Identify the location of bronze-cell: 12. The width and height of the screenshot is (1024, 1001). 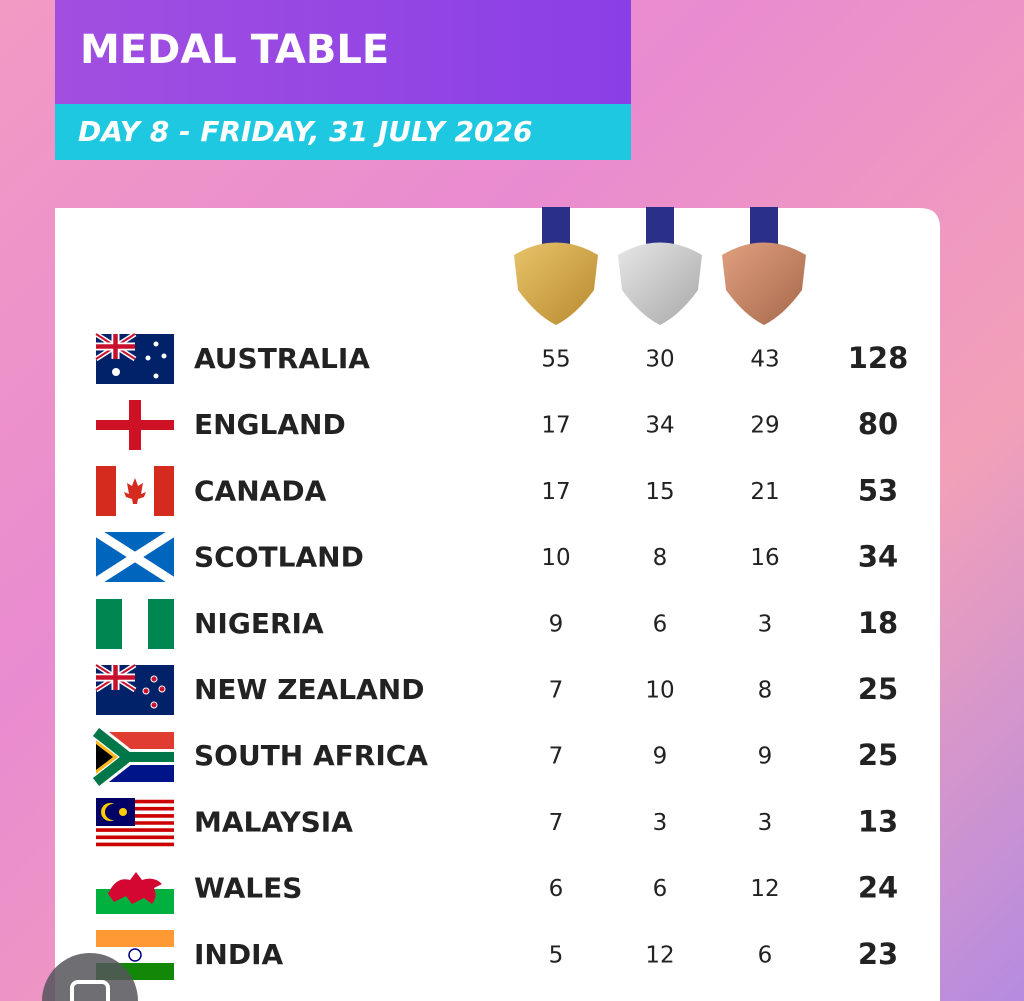
(764, 889).